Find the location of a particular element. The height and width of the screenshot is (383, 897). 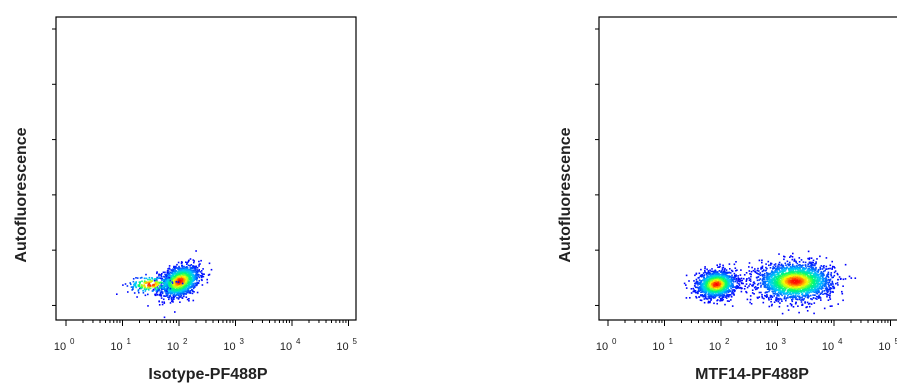

x-axis-title-1: Isotype-PF488P is located at coordinates (207, 374).